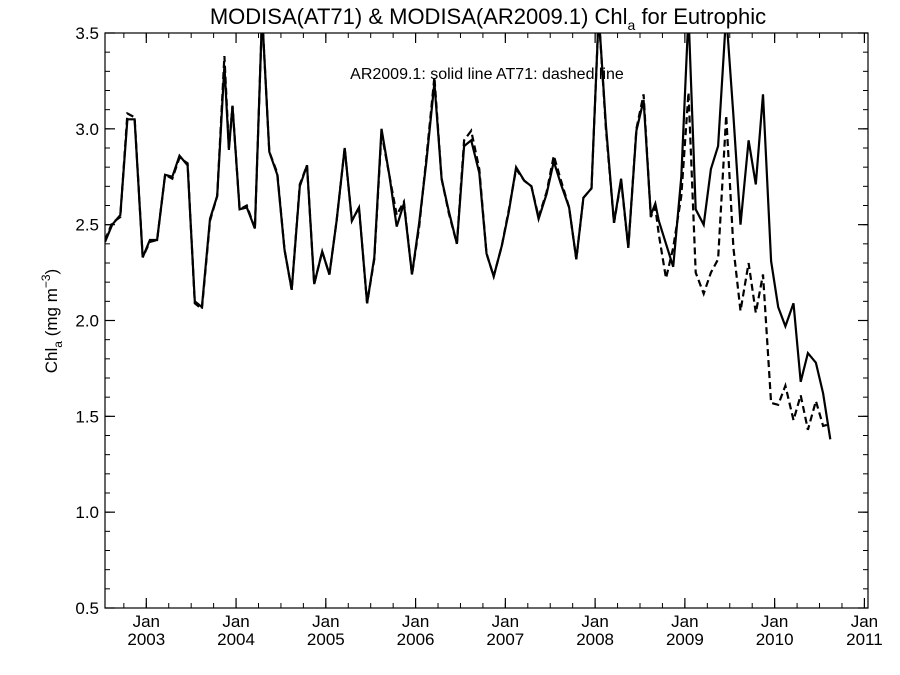 Image resolution: width=900 pixels, height=675 pixels. I want to click on x-tick-year-label: 2008, so click(595, 639).